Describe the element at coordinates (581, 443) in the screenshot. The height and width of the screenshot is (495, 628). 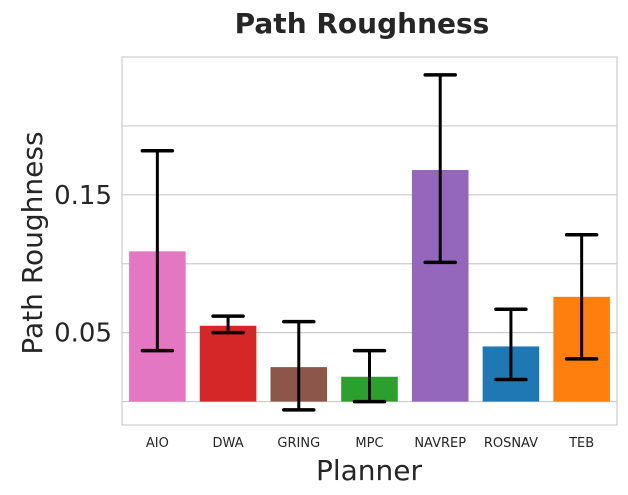
I see `x-tick-label: TEB` at that location.